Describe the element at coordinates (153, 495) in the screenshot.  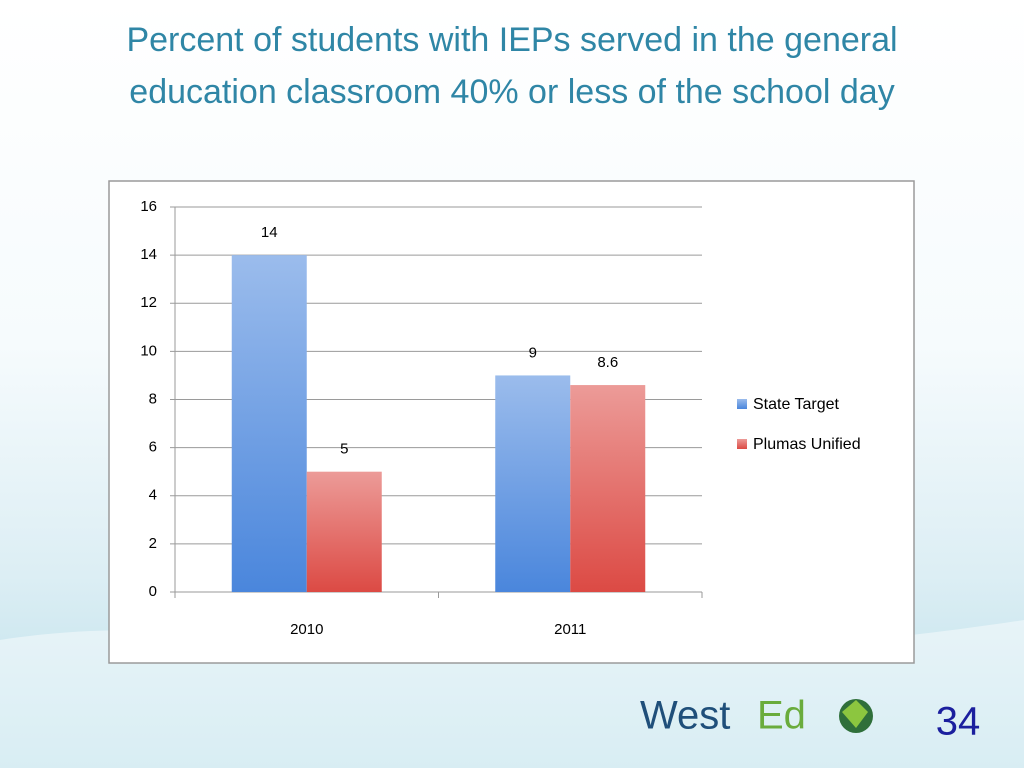
I see `y-tick-label: 4` at that location.